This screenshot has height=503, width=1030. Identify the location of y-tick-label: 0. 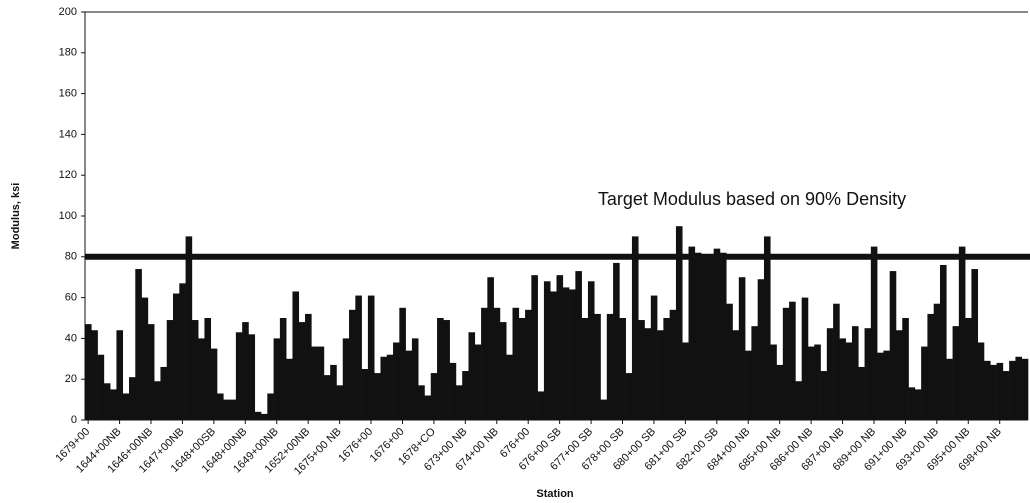
(74, 420).